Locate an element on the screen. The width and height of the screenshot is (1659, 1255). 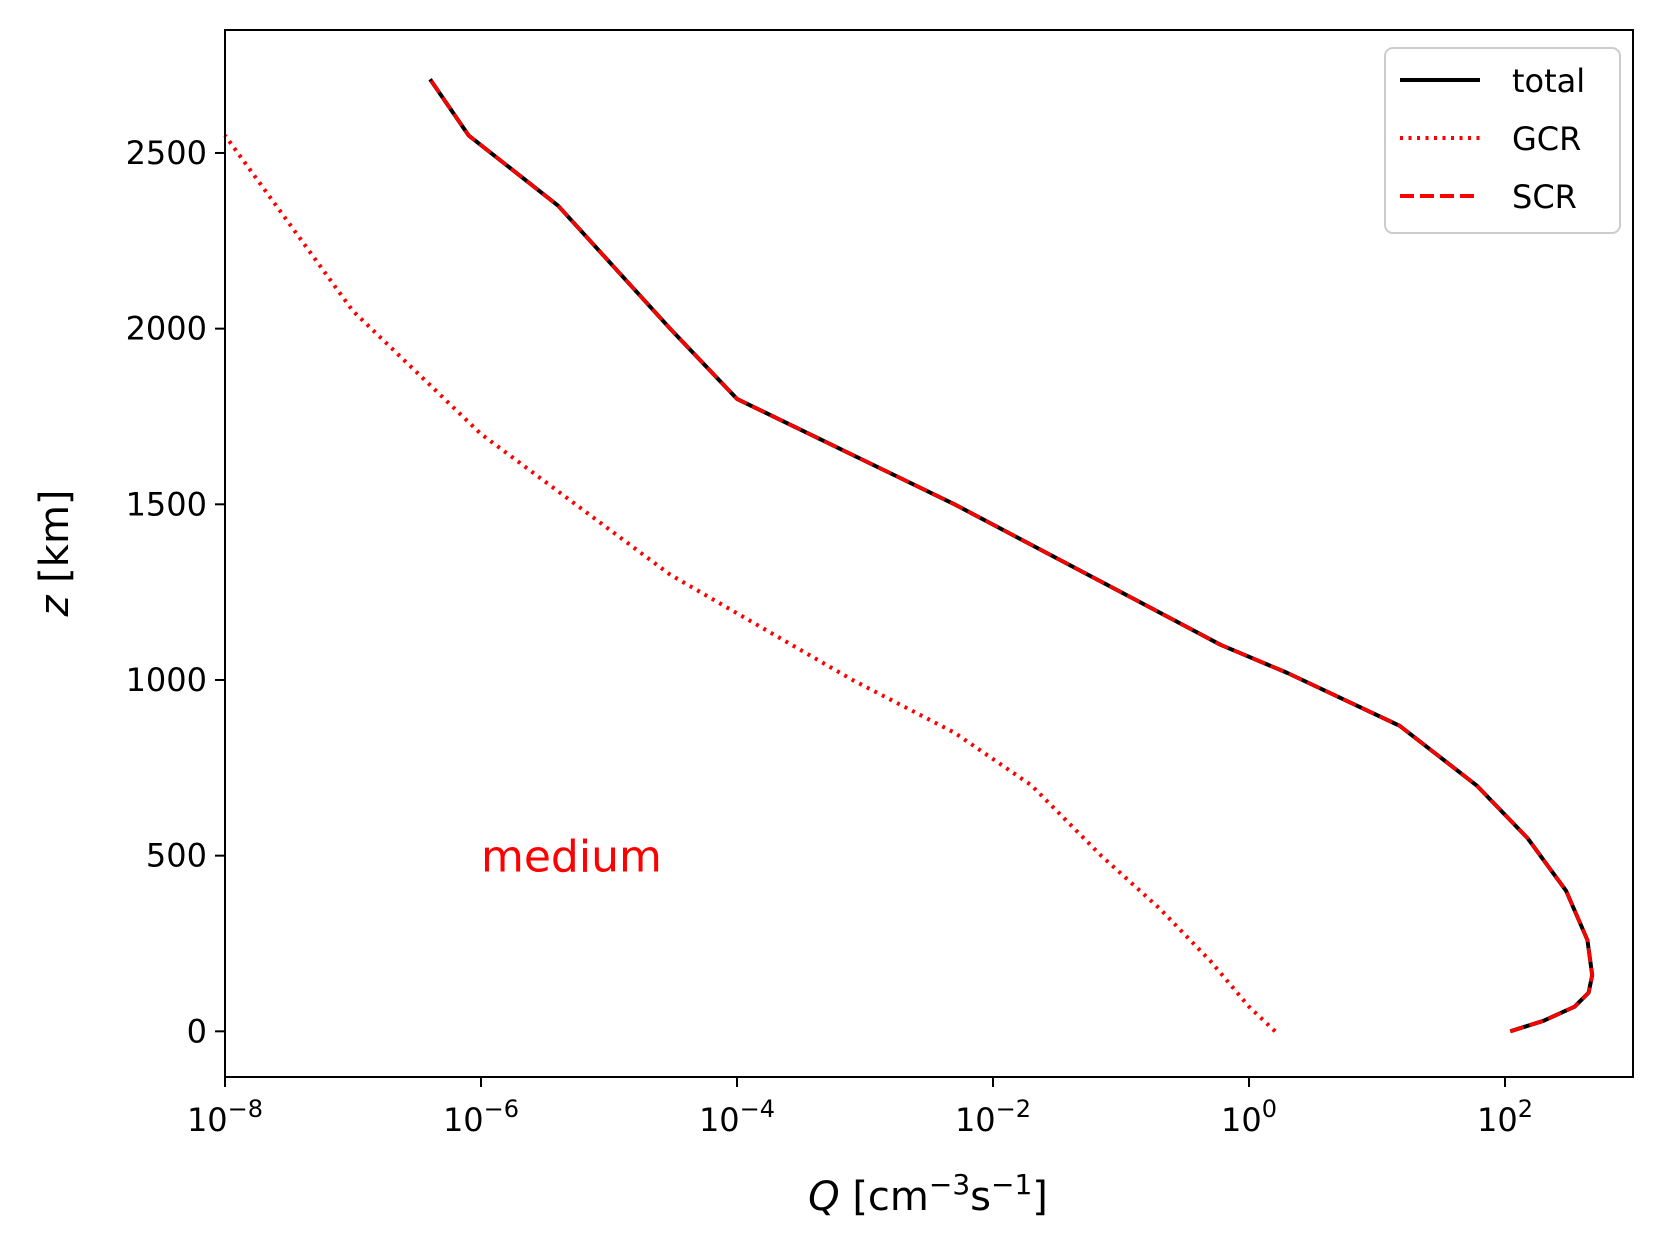
x-axis-label-exp1: −3 is located at coordinates (949, 1184).